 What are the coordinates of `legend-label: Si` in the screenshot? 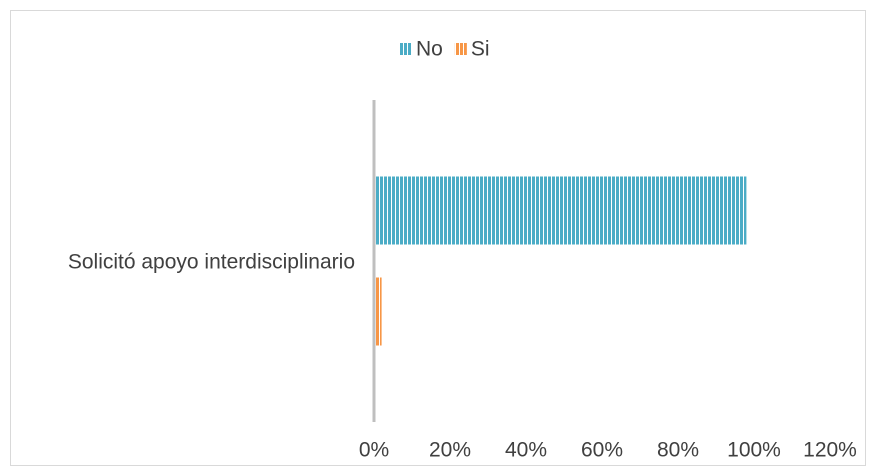 It's located at (480, 49).